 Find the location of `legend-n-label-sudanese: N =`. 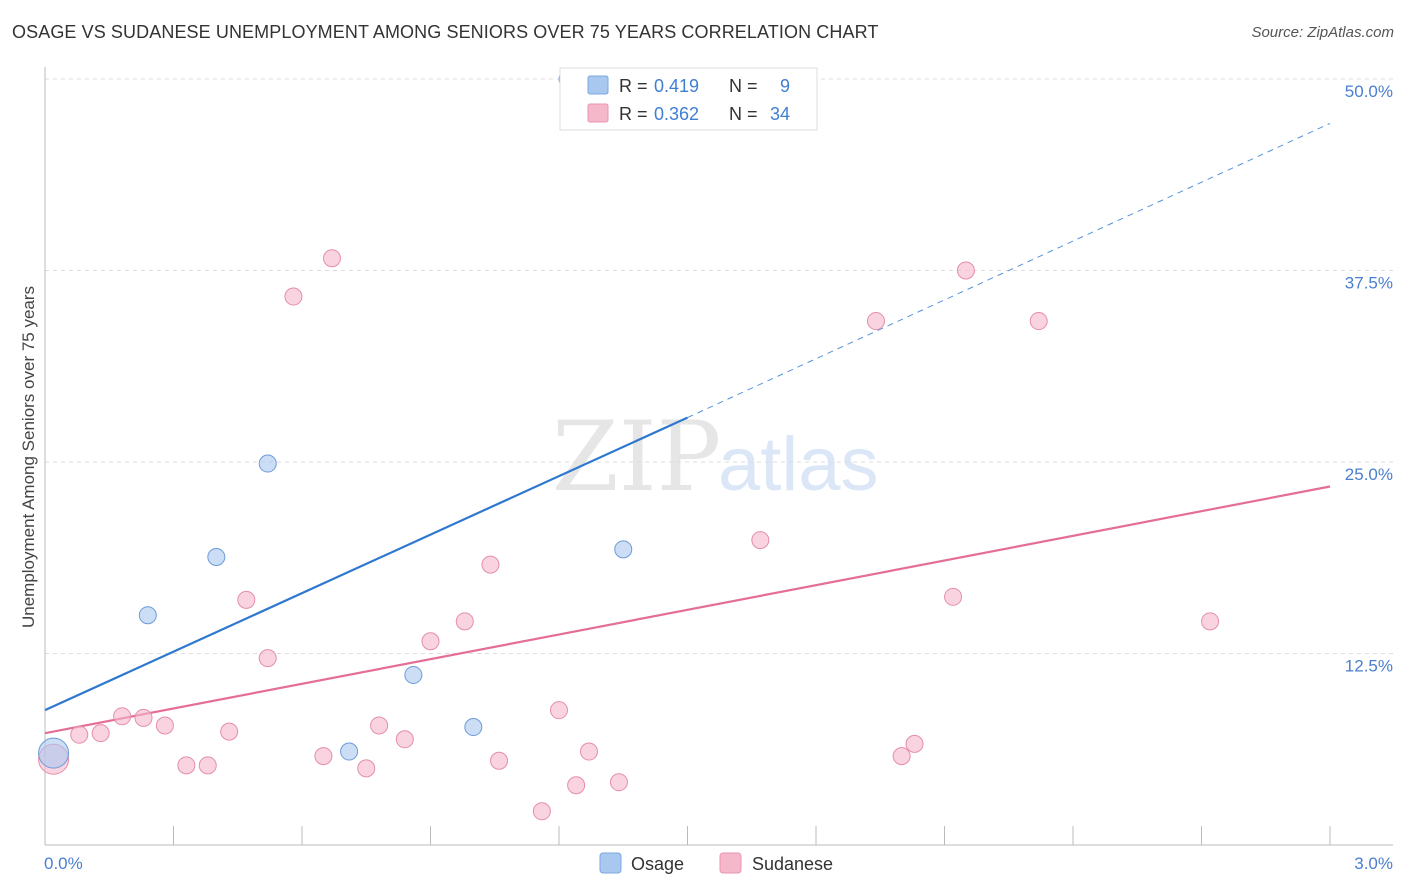

legend-n-label-sudanese: N = is located at coordinates (743, 114).